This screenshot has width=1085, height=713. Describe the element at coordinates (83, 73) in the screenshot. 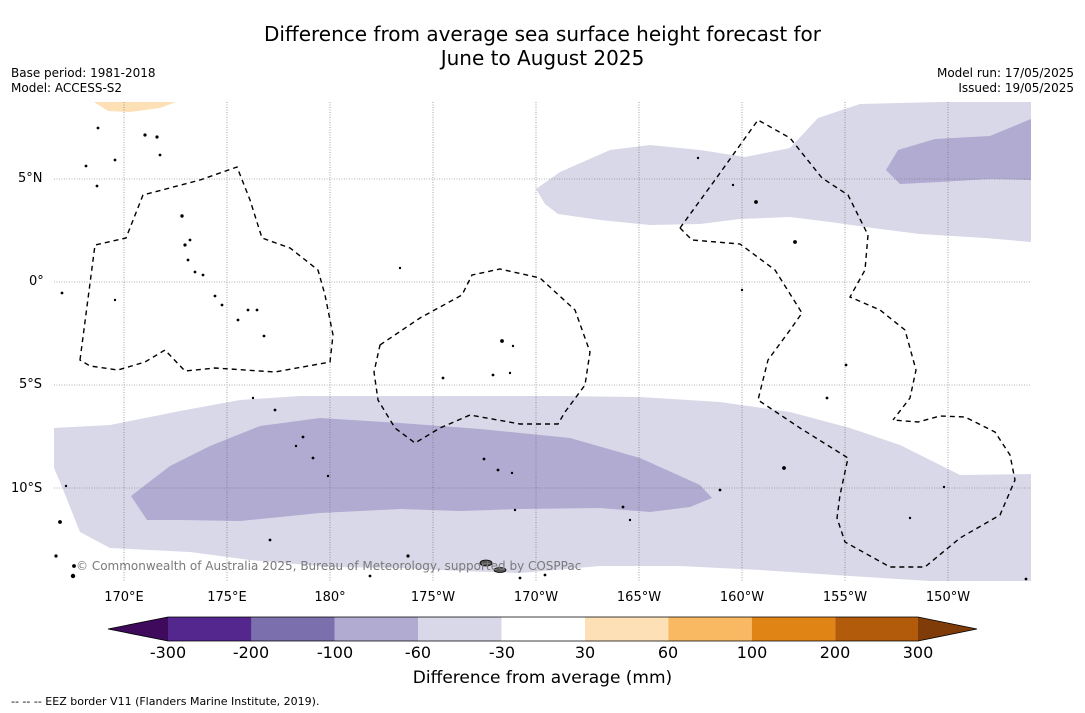

I see `base-period: Base period: 1981-2018` at that location.